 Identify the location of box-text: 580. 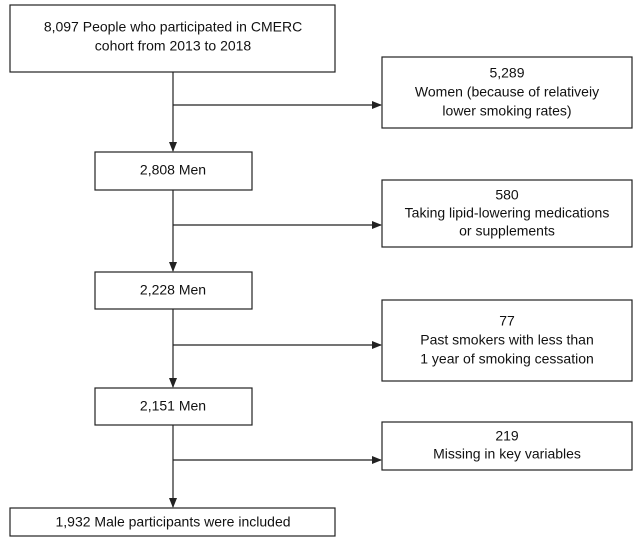
(507, 195).